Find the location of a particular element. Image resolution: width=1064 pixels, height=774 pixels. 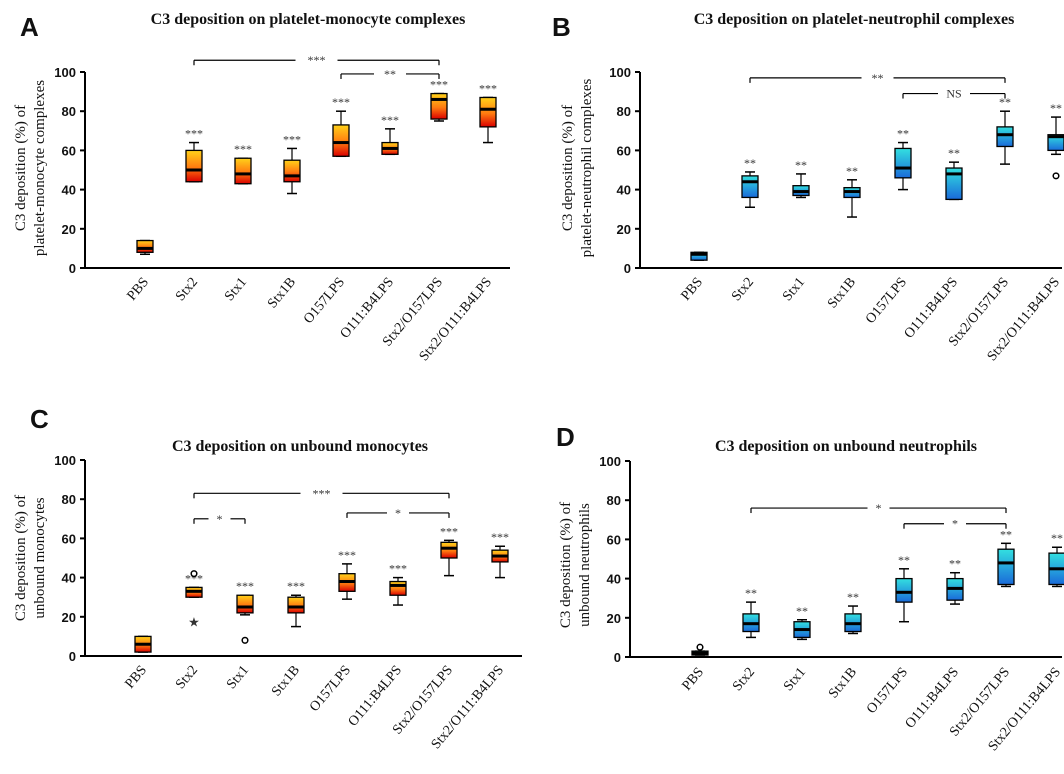

y-tick-label: 80 is located at coordinates (69, 499).